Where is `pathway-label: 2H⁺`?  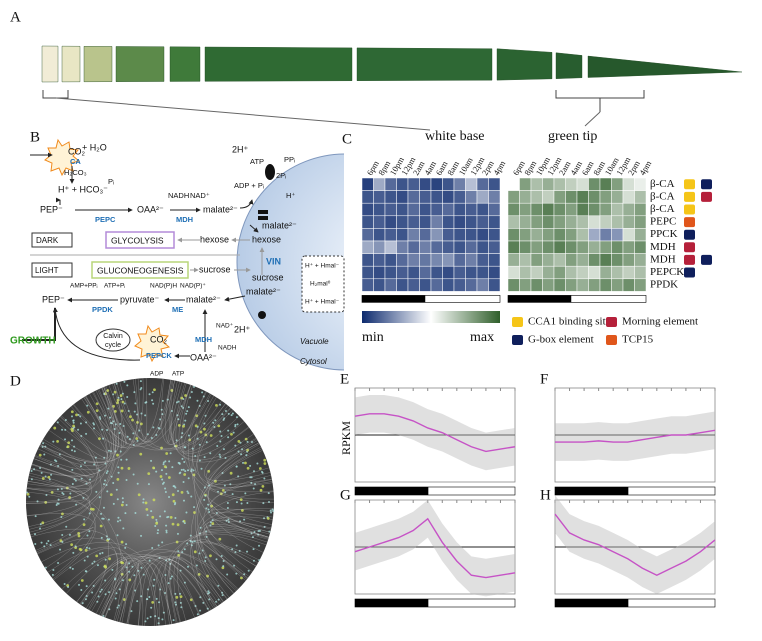 pathway-label: 2H⁺ is located at coordinates (240, 149).